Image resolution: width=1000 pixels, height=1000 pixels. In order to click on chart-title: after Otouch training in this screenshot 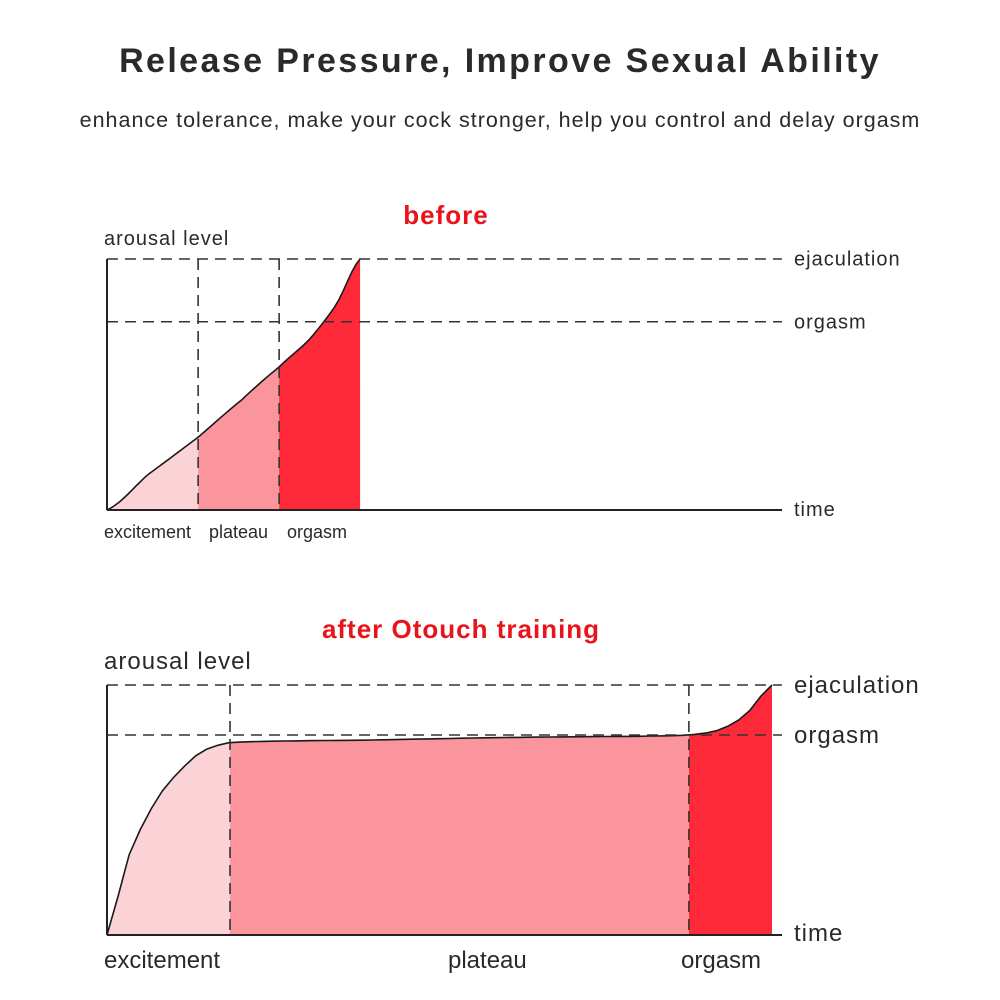, I will do `click(461, 629)`.